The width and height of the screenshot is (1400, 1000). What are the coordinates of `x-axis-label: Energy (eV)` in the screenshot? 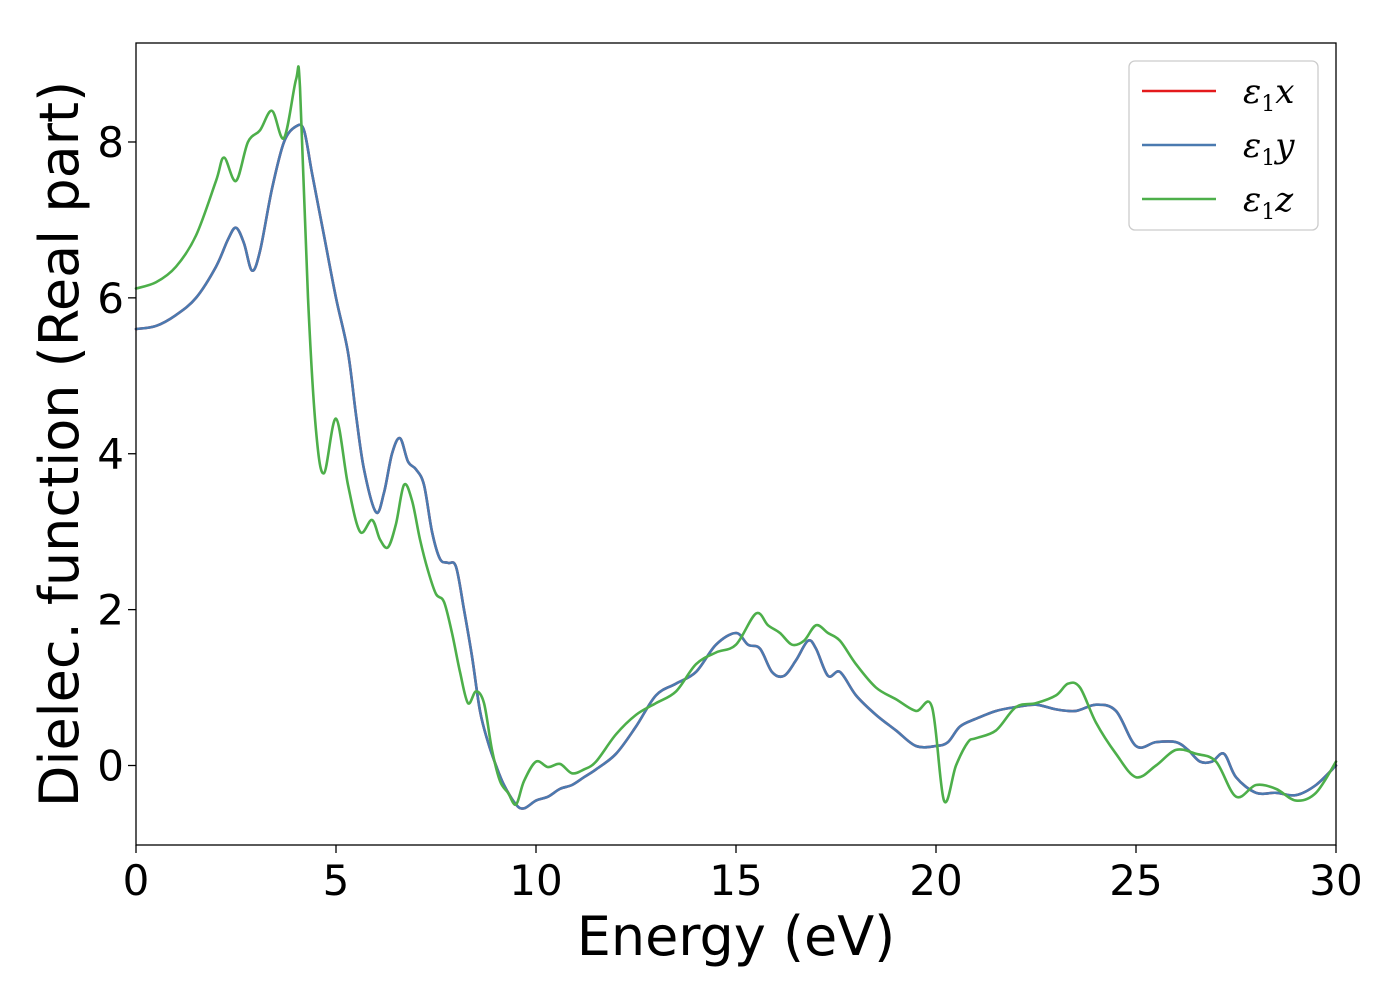 It's located at (736, 936).